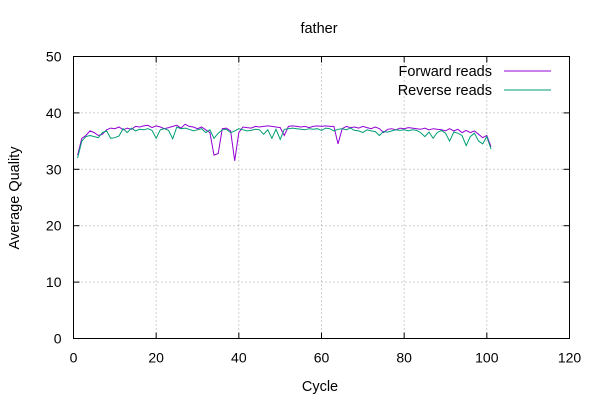  What do you see at coordinates (322, 358) in the screenshot?
I see `x-tick-label: 60` at bounding box center [322, 358].